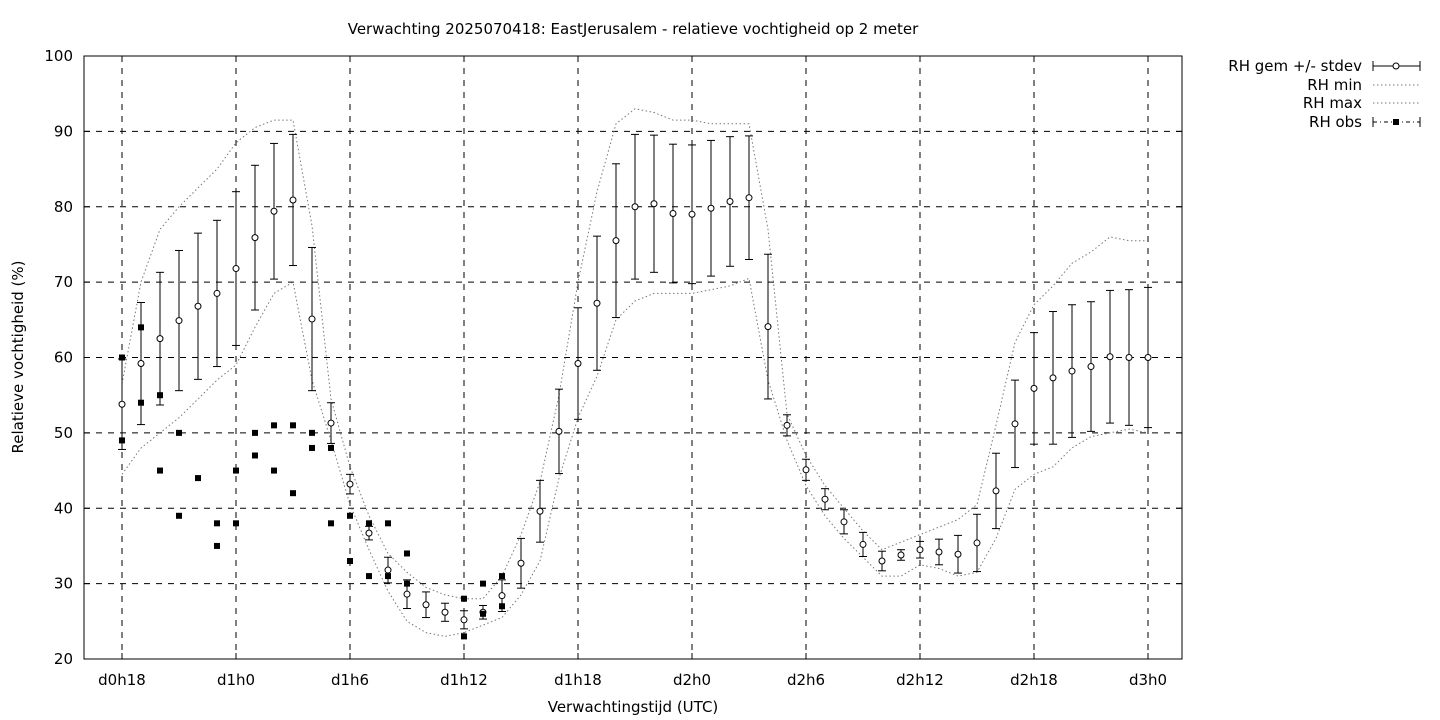  I want to click on legend-label-min: RH min, so click(1334, 85).